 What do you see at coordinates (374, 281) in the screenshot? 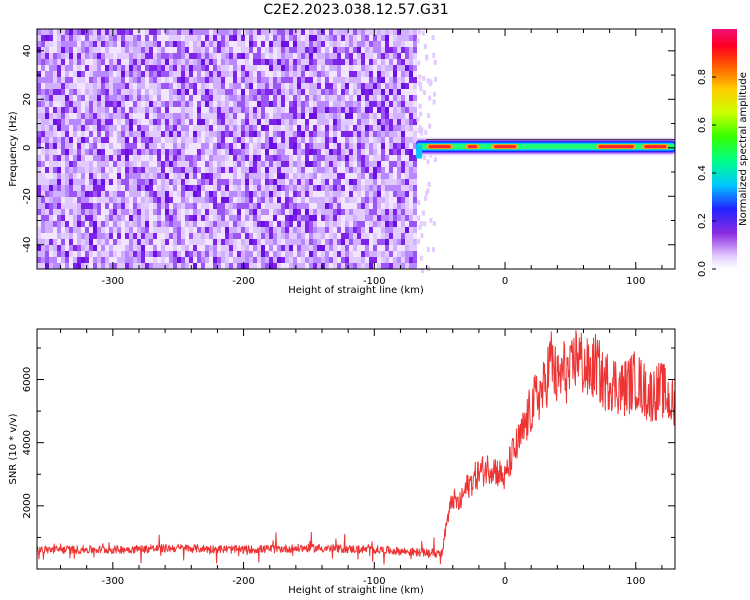
I see `spectrogram-x-tick-label: -100` at bounding box center [374, 281].